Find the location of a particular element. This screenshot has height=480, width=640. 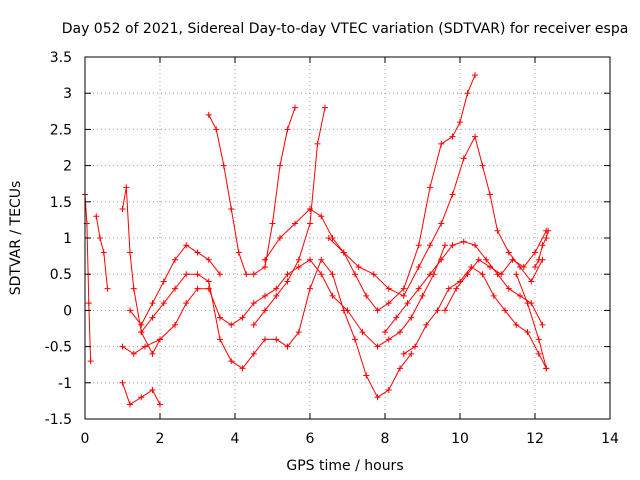

x-tick-label: 4 is located at coordinates (235, 439).